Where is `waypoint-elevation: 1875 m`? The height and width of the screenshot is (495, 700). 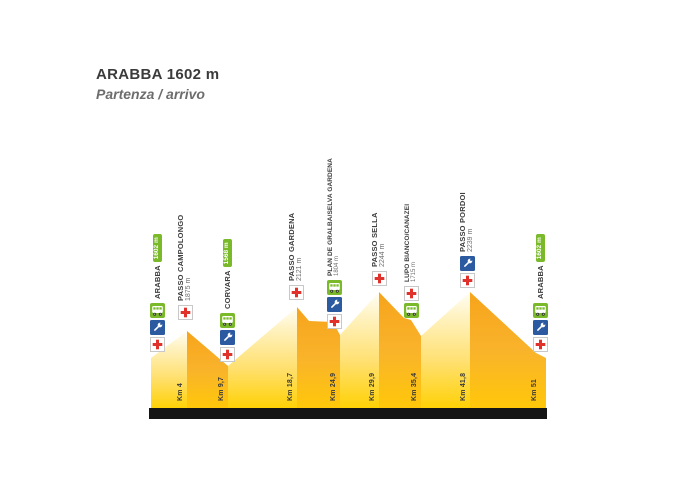
waypoint-elevation: 1875 m is located at coordinates (188, 289).